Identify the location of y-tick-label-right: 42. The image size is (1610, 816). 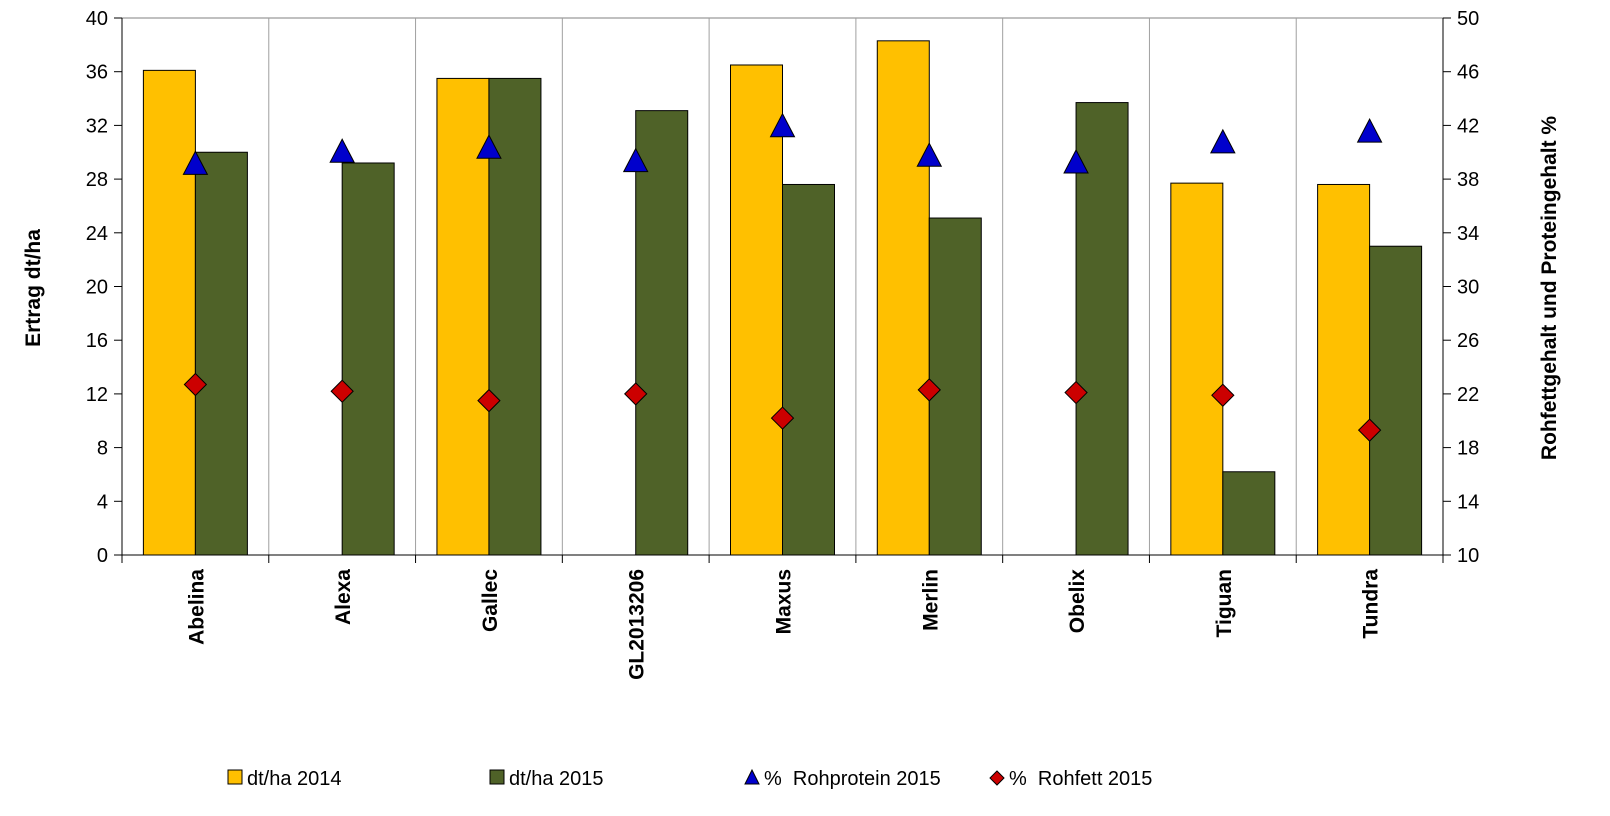
(1468, 126).